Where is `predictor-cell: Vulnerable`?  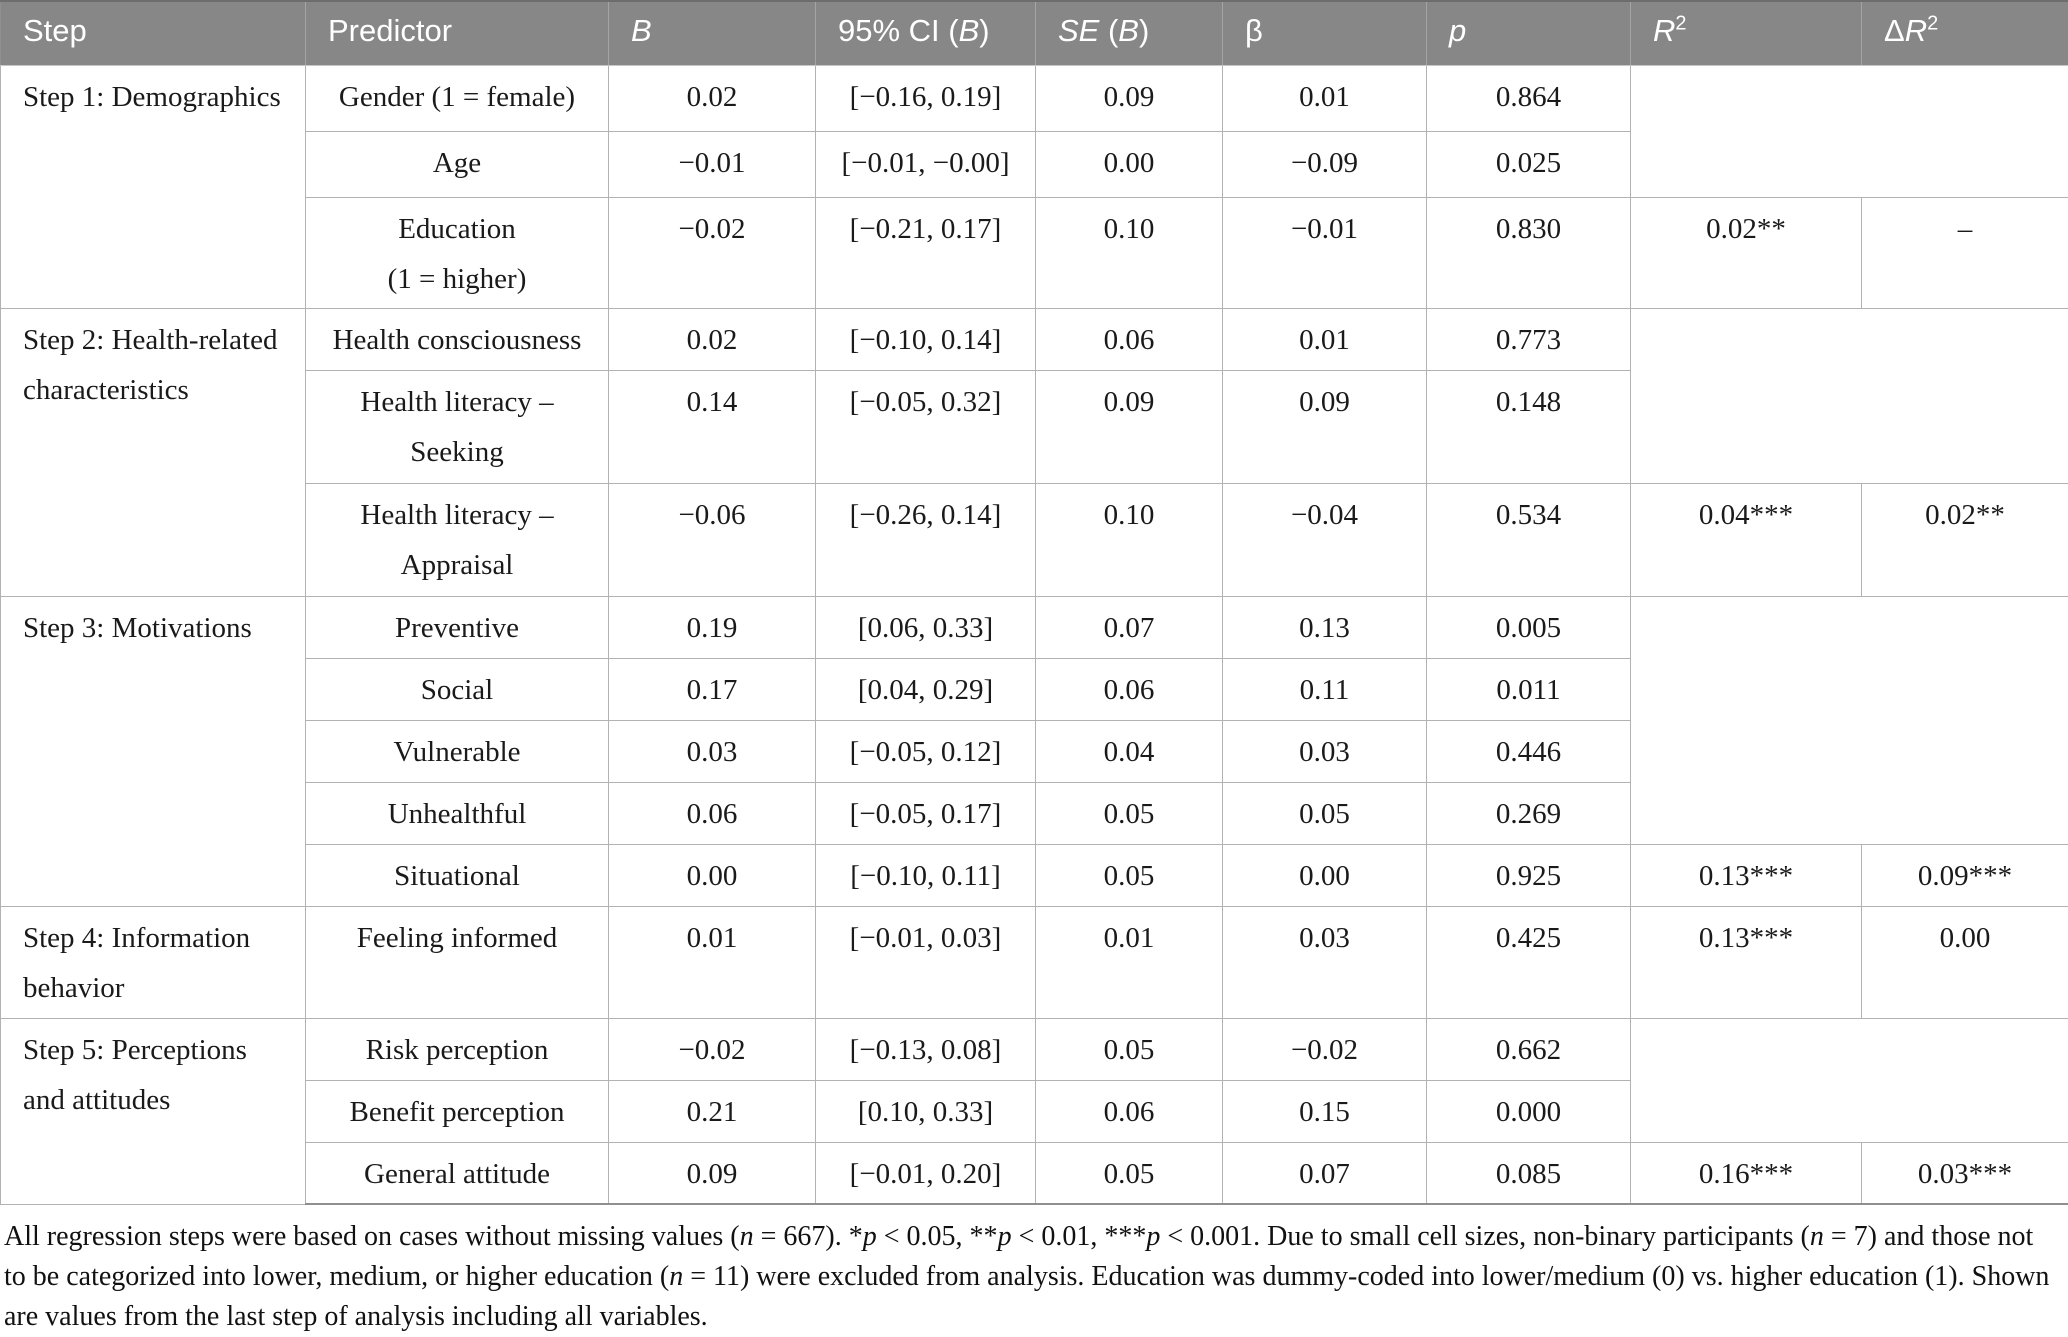
predictor-cell: Vulnerable is located at coordinates (457, 751).